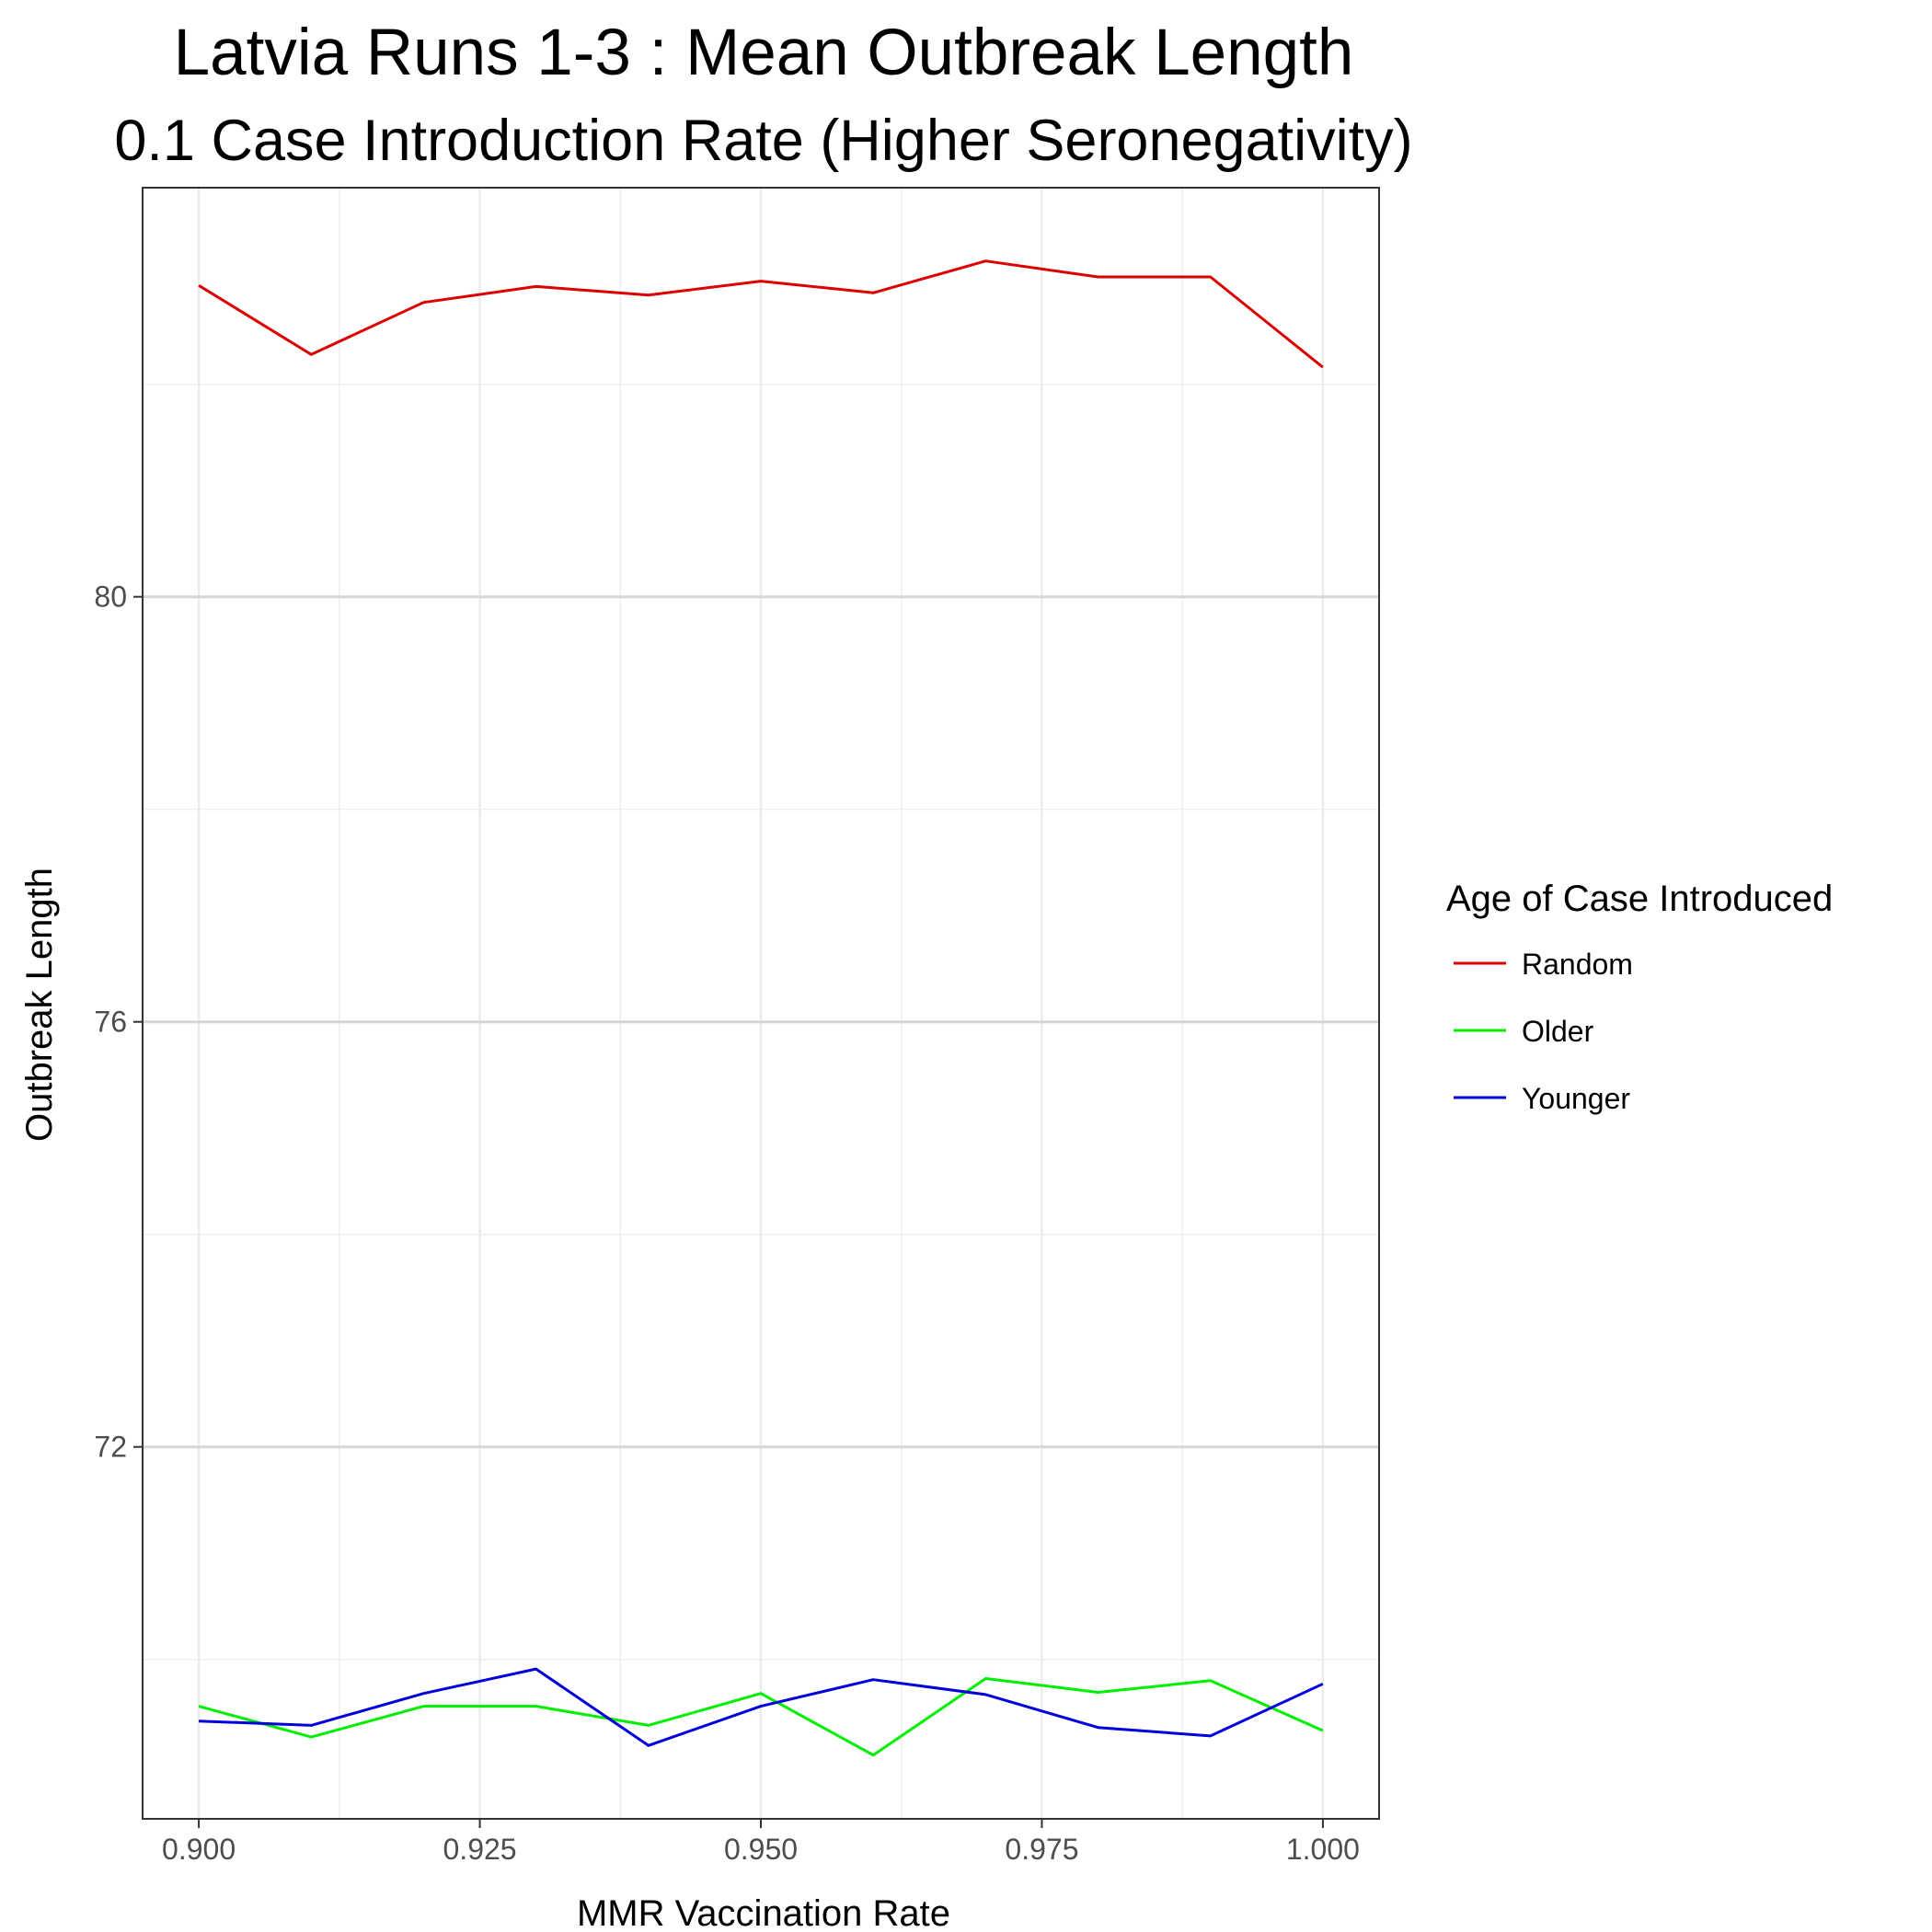 The width and height of the screenshot is (1932, 1932). What do you see at coordinates (1558, 1031) in the screenshot?
I see `legend-label-older: Older` at bounding box center [1558, 1031].